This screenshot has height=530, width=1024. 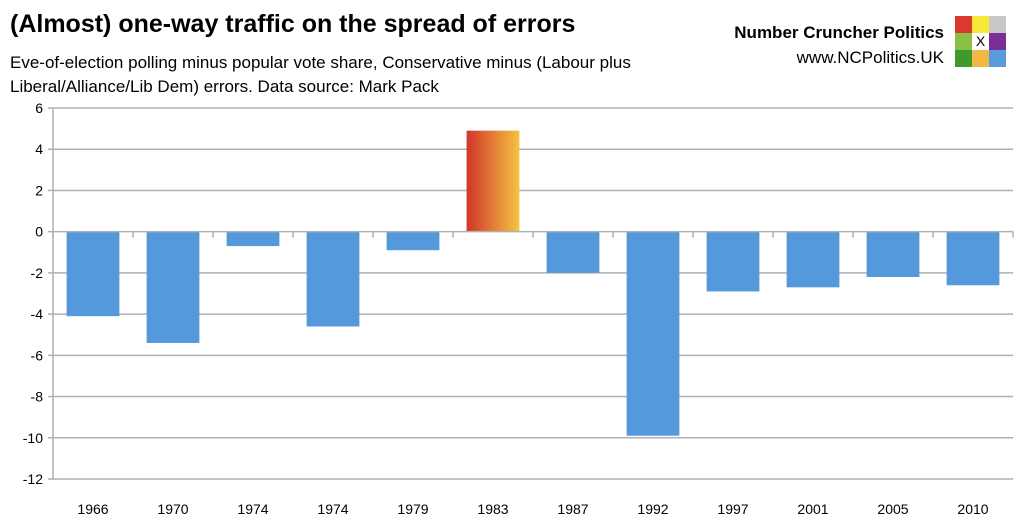 What do you see at coordinates (973, 258) in the screenshot?
I see `bar-2010` at bounding box center [973, 258].